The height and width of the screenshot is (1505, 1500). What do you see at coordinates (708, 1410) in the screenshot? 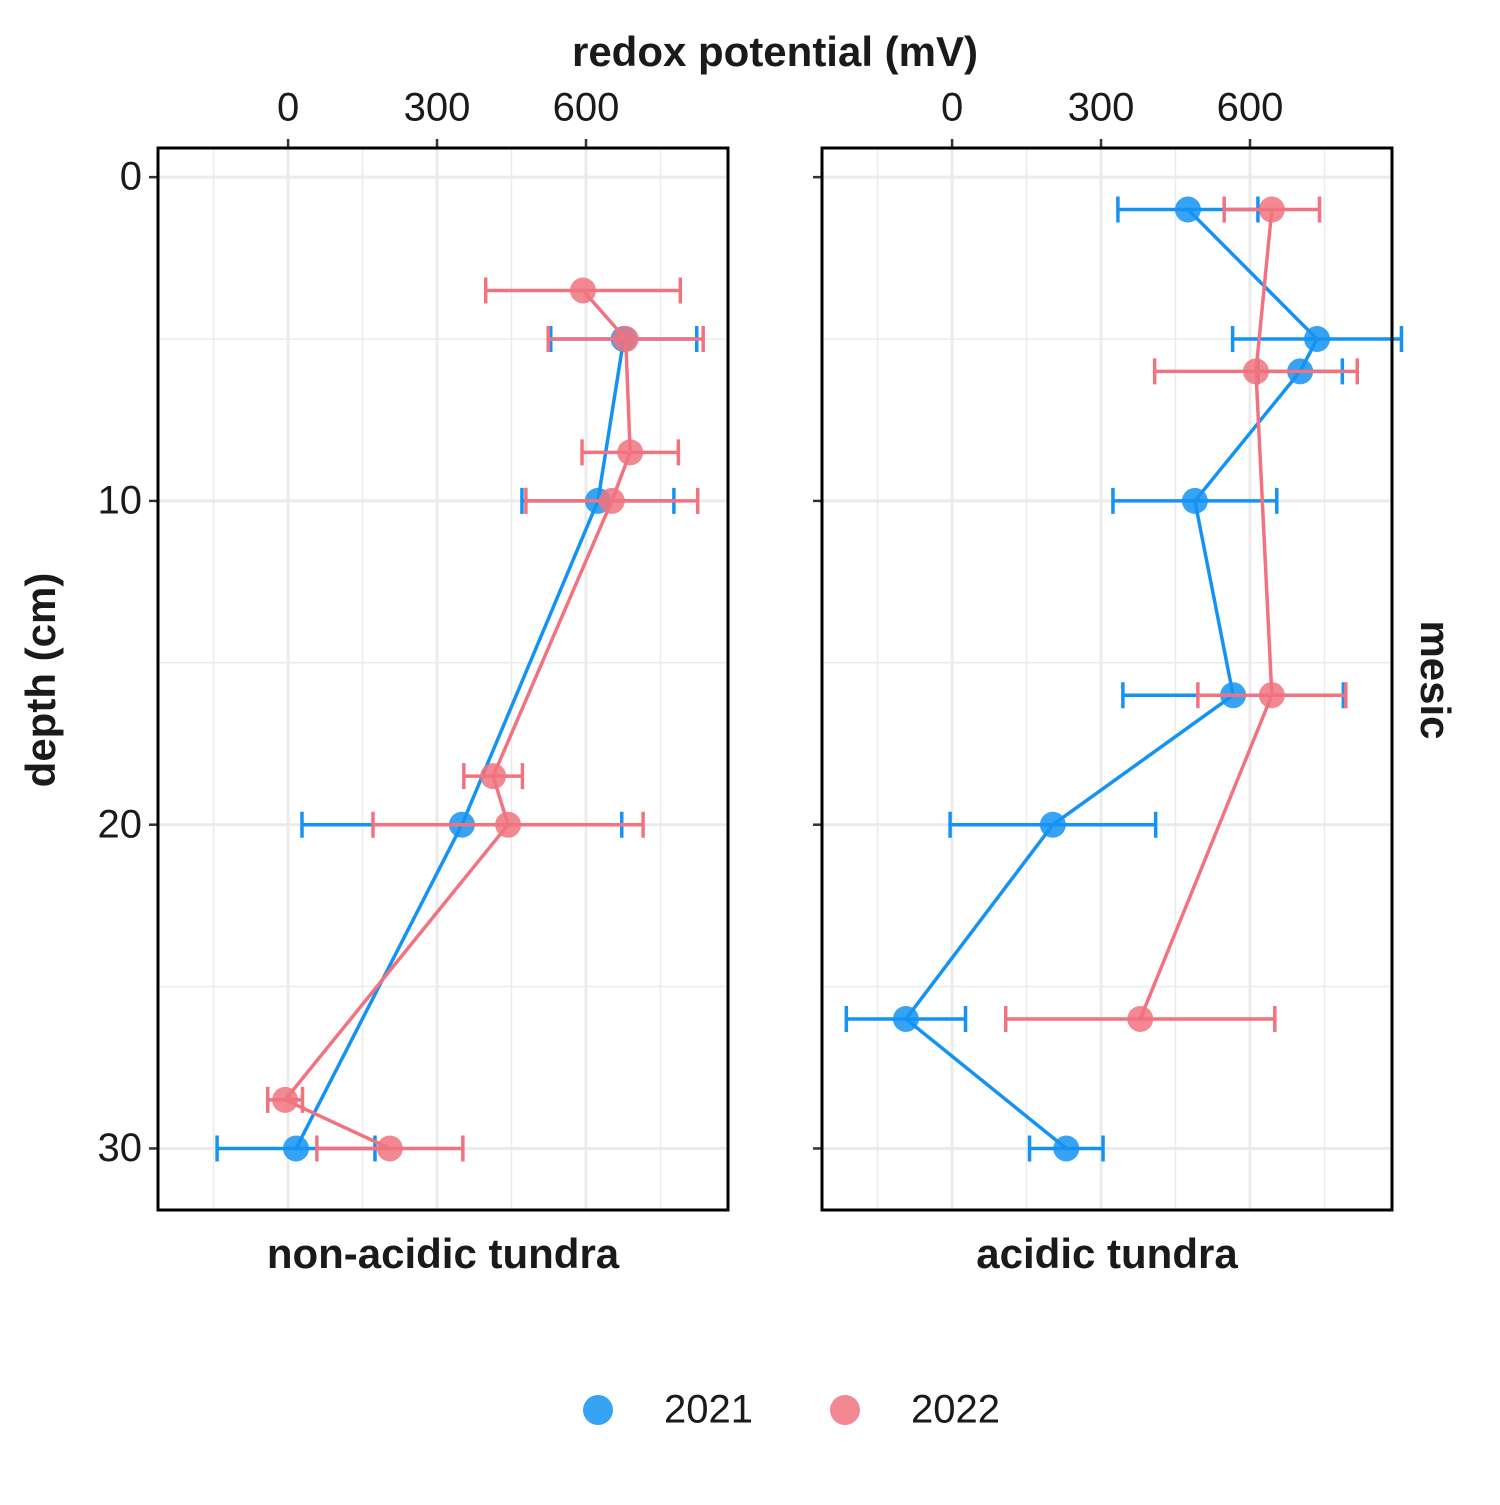
I see `legend-label: 2021` at bounding box center [708, 1410].